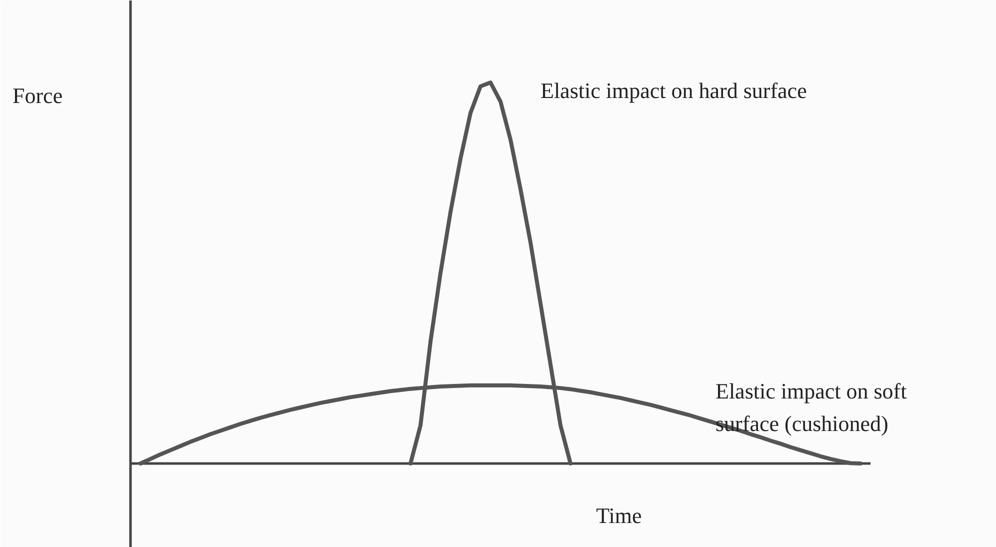  I want to click on y-axis-title: Force, so click(37, 95).